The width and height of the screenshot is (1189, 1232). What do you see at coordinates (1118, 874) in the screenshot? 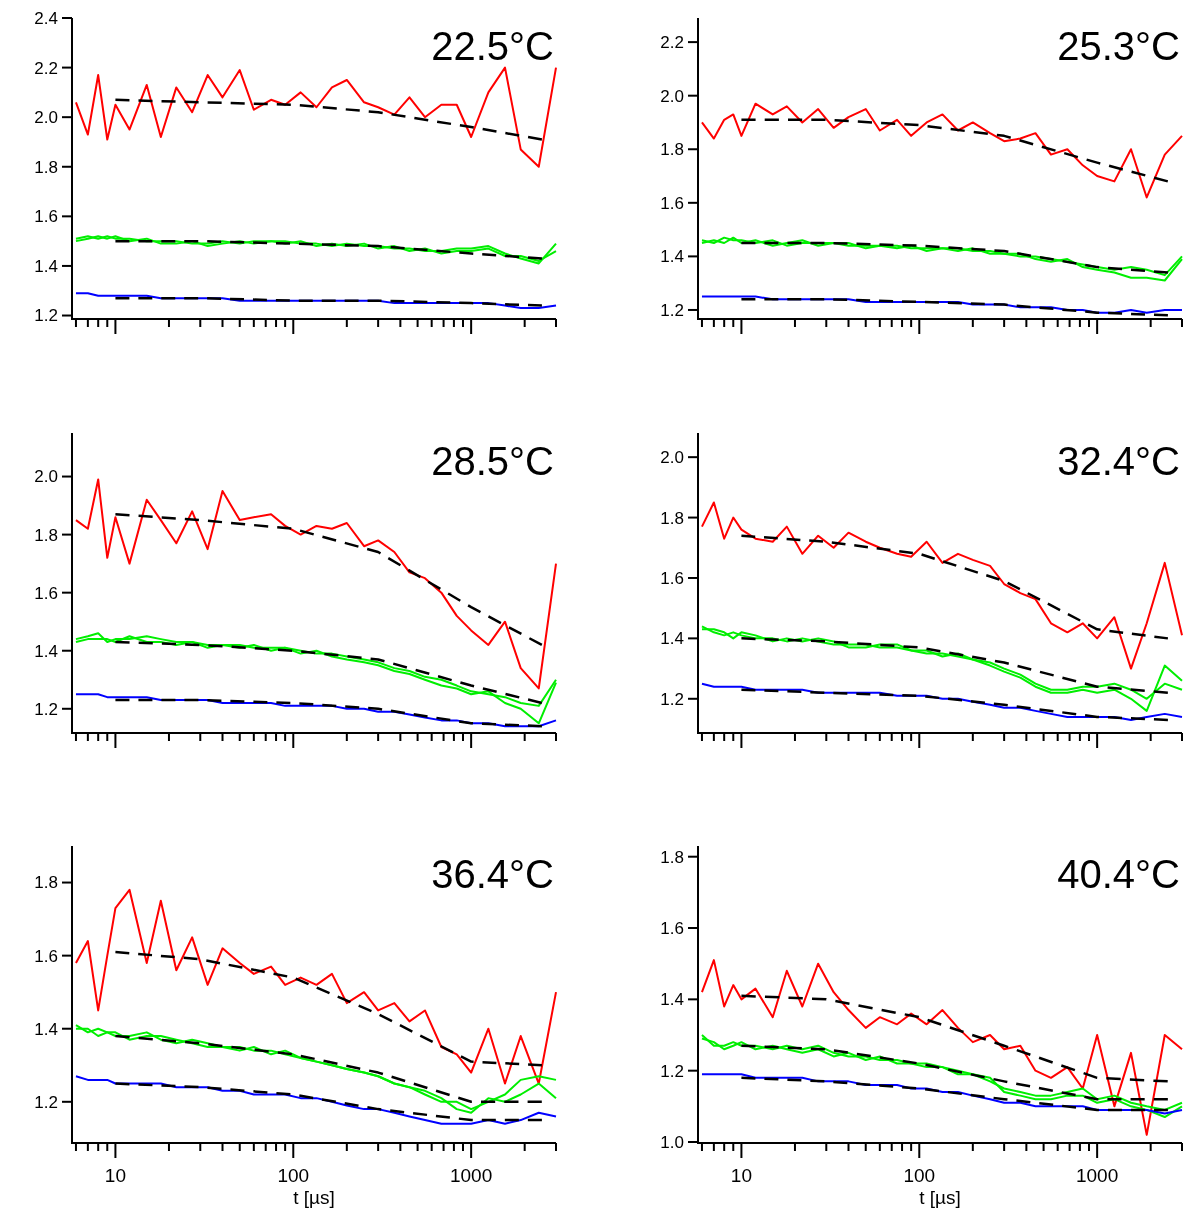
I see `chart-title: 40.4°C` at bounding box center [1118, 874].